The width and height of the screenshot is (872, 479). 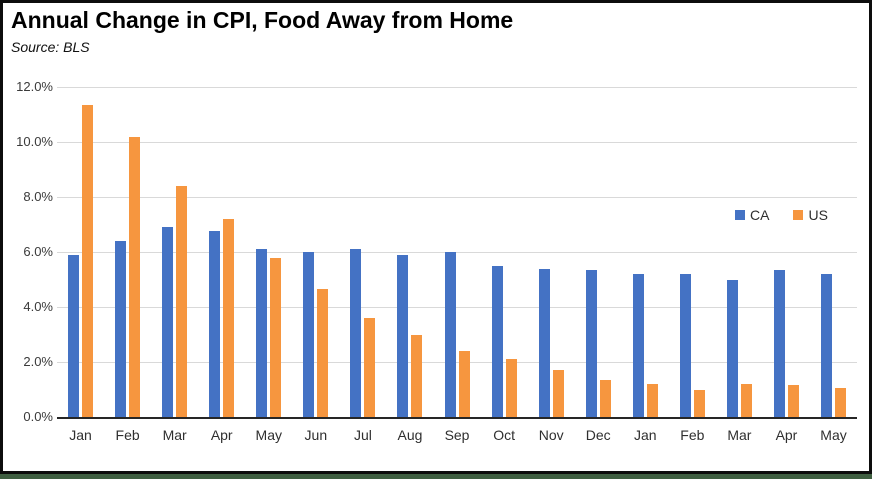 I want to click on x-tick-label: Nov, so click(x=551, y=435).